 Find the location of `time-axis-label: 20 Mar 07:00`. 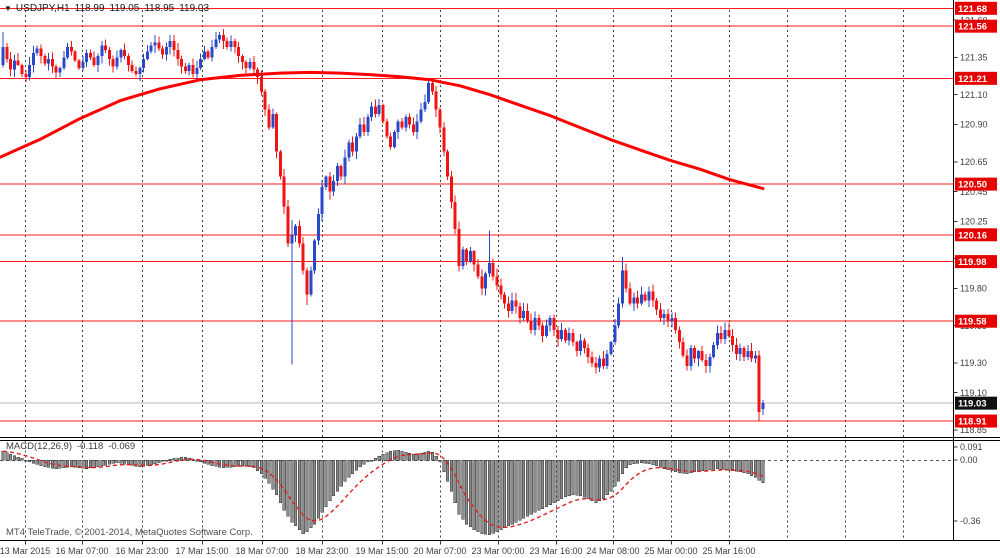

time-axis-label: 20 Mar 07:00 is located at coordinates (439, 551).